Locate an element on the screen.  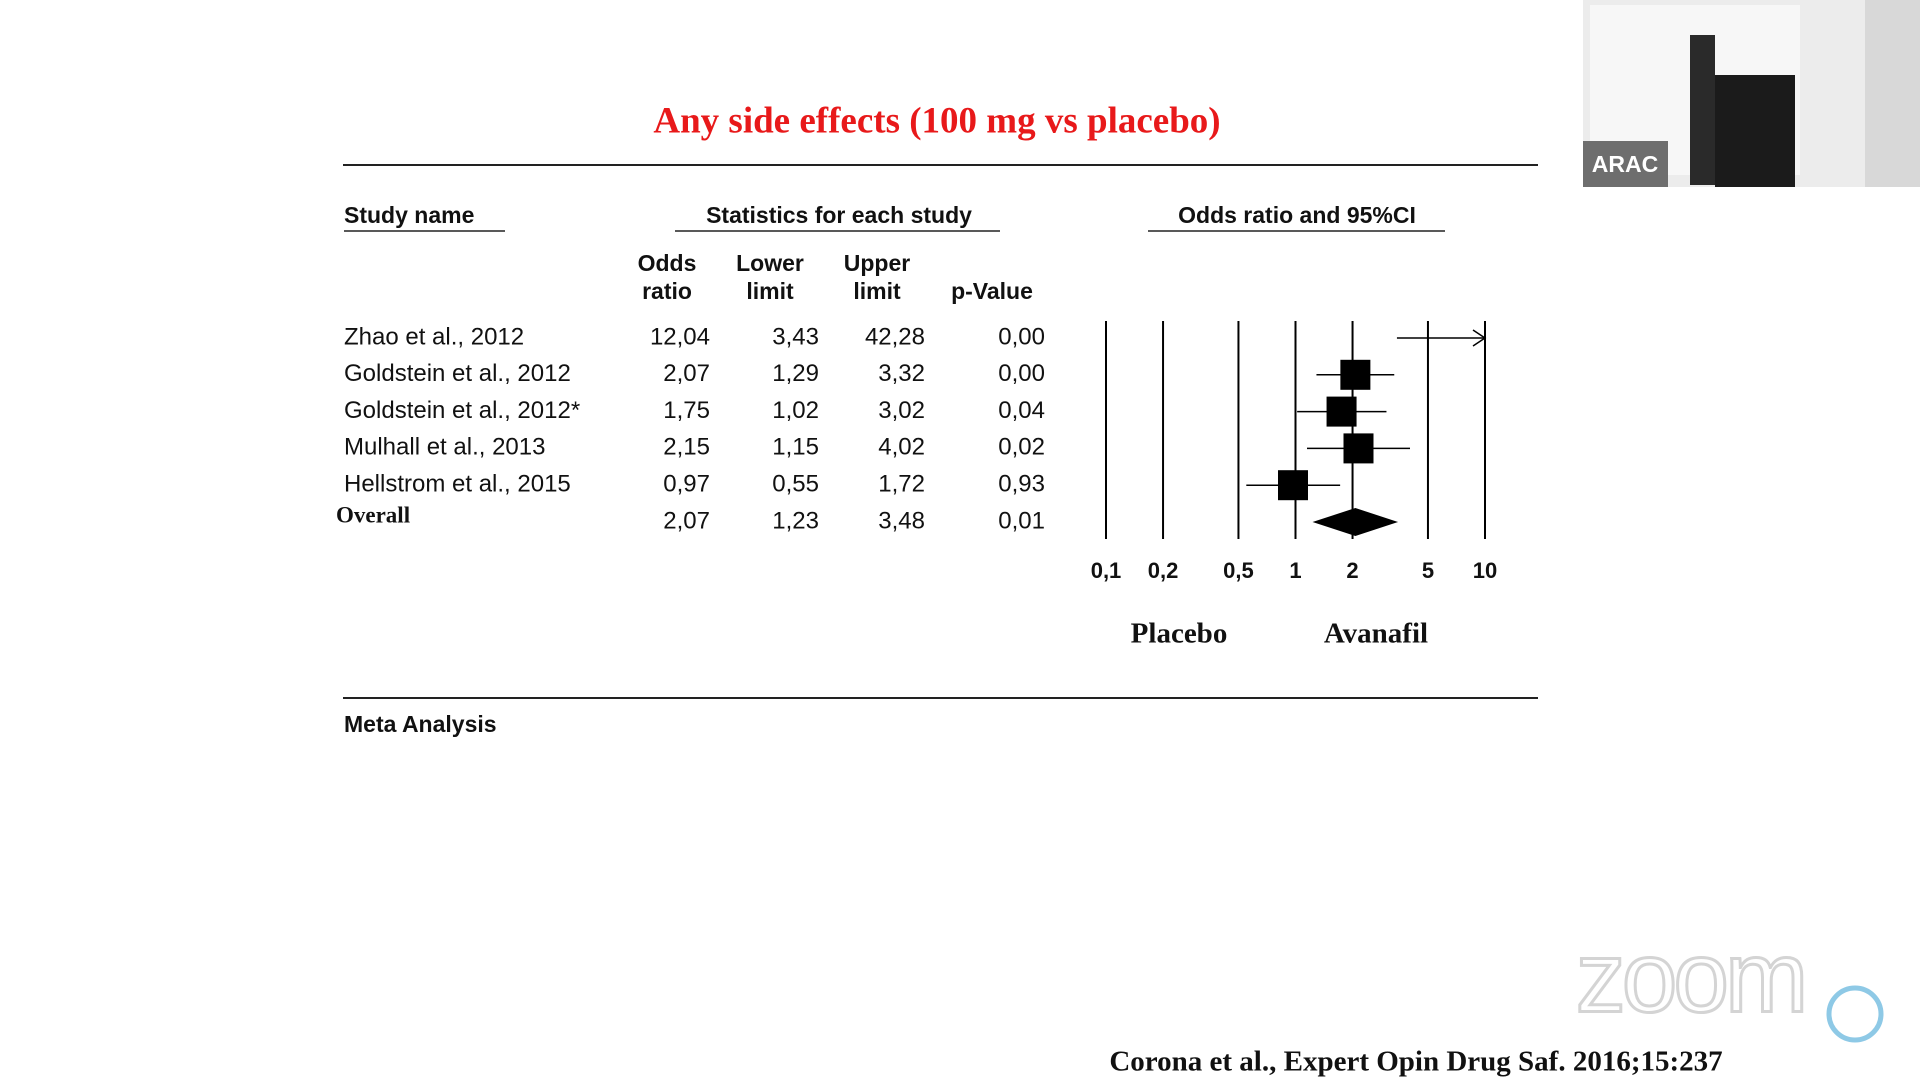
table-cell: 3,02 is located at coordinates (901, 410).